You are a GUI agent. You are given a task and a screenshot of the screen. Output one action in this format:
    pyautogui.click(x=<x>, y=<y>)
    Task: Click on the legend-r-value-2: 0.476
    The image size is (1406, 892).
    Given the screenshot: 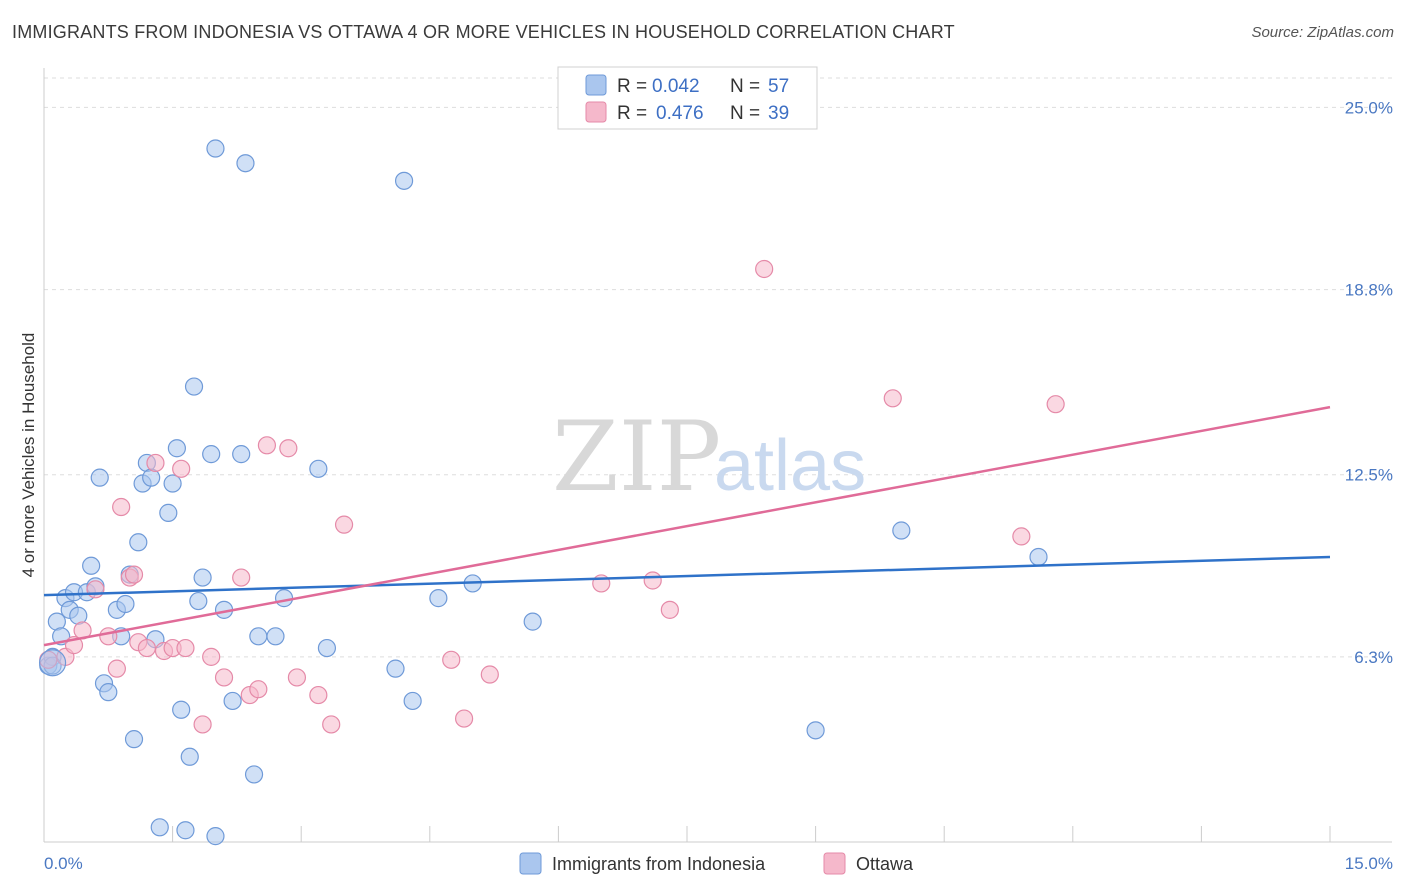 What is the action you would take?
    pyautogui.click(x=680, y=113)
    